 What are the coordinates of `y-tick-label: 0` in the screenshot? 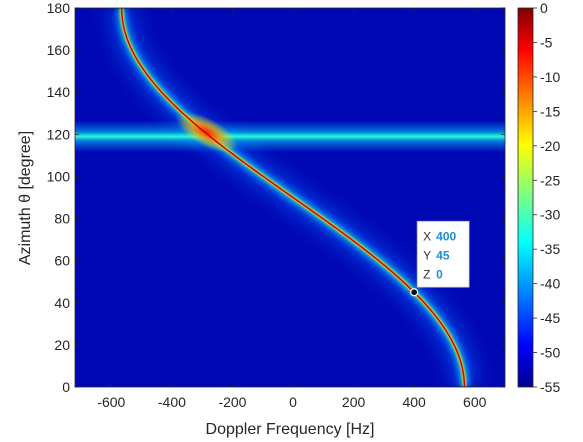 It's located at (66, 387).